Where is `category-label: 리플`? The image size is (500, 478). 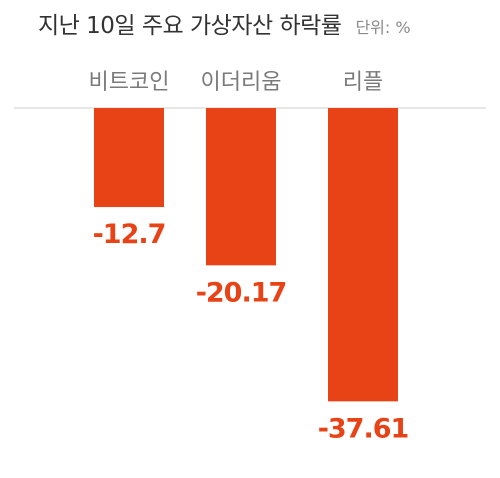 category-label: 리플 is located at coordinates (363, 82).